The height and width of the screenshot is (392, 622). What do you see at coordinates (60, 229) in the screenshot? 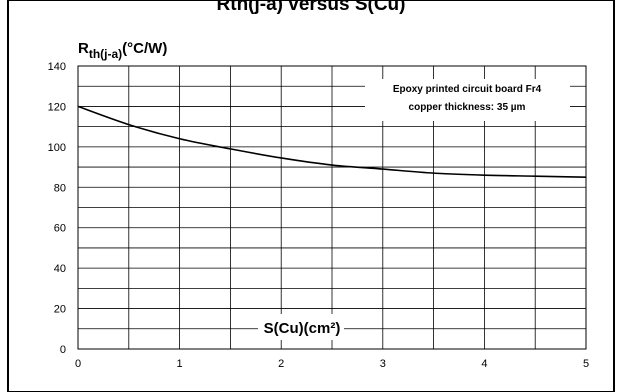
I see `y-tick-label: 60` at bounding box center [60, 229].